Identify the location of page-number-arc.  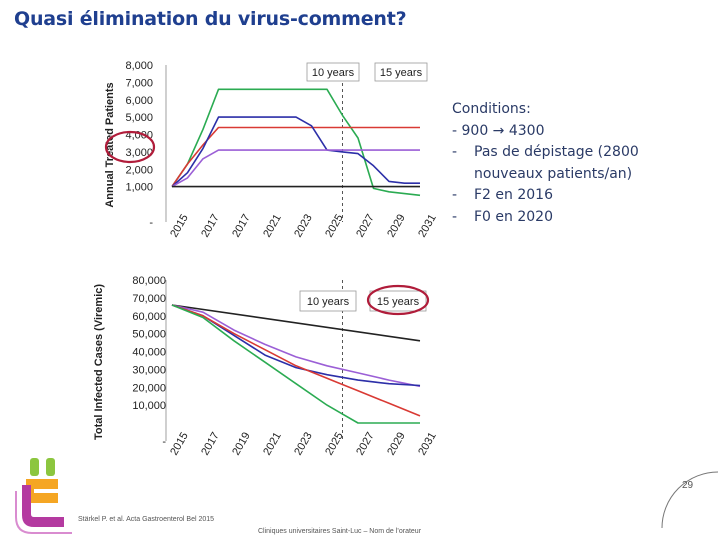
(690, 500).